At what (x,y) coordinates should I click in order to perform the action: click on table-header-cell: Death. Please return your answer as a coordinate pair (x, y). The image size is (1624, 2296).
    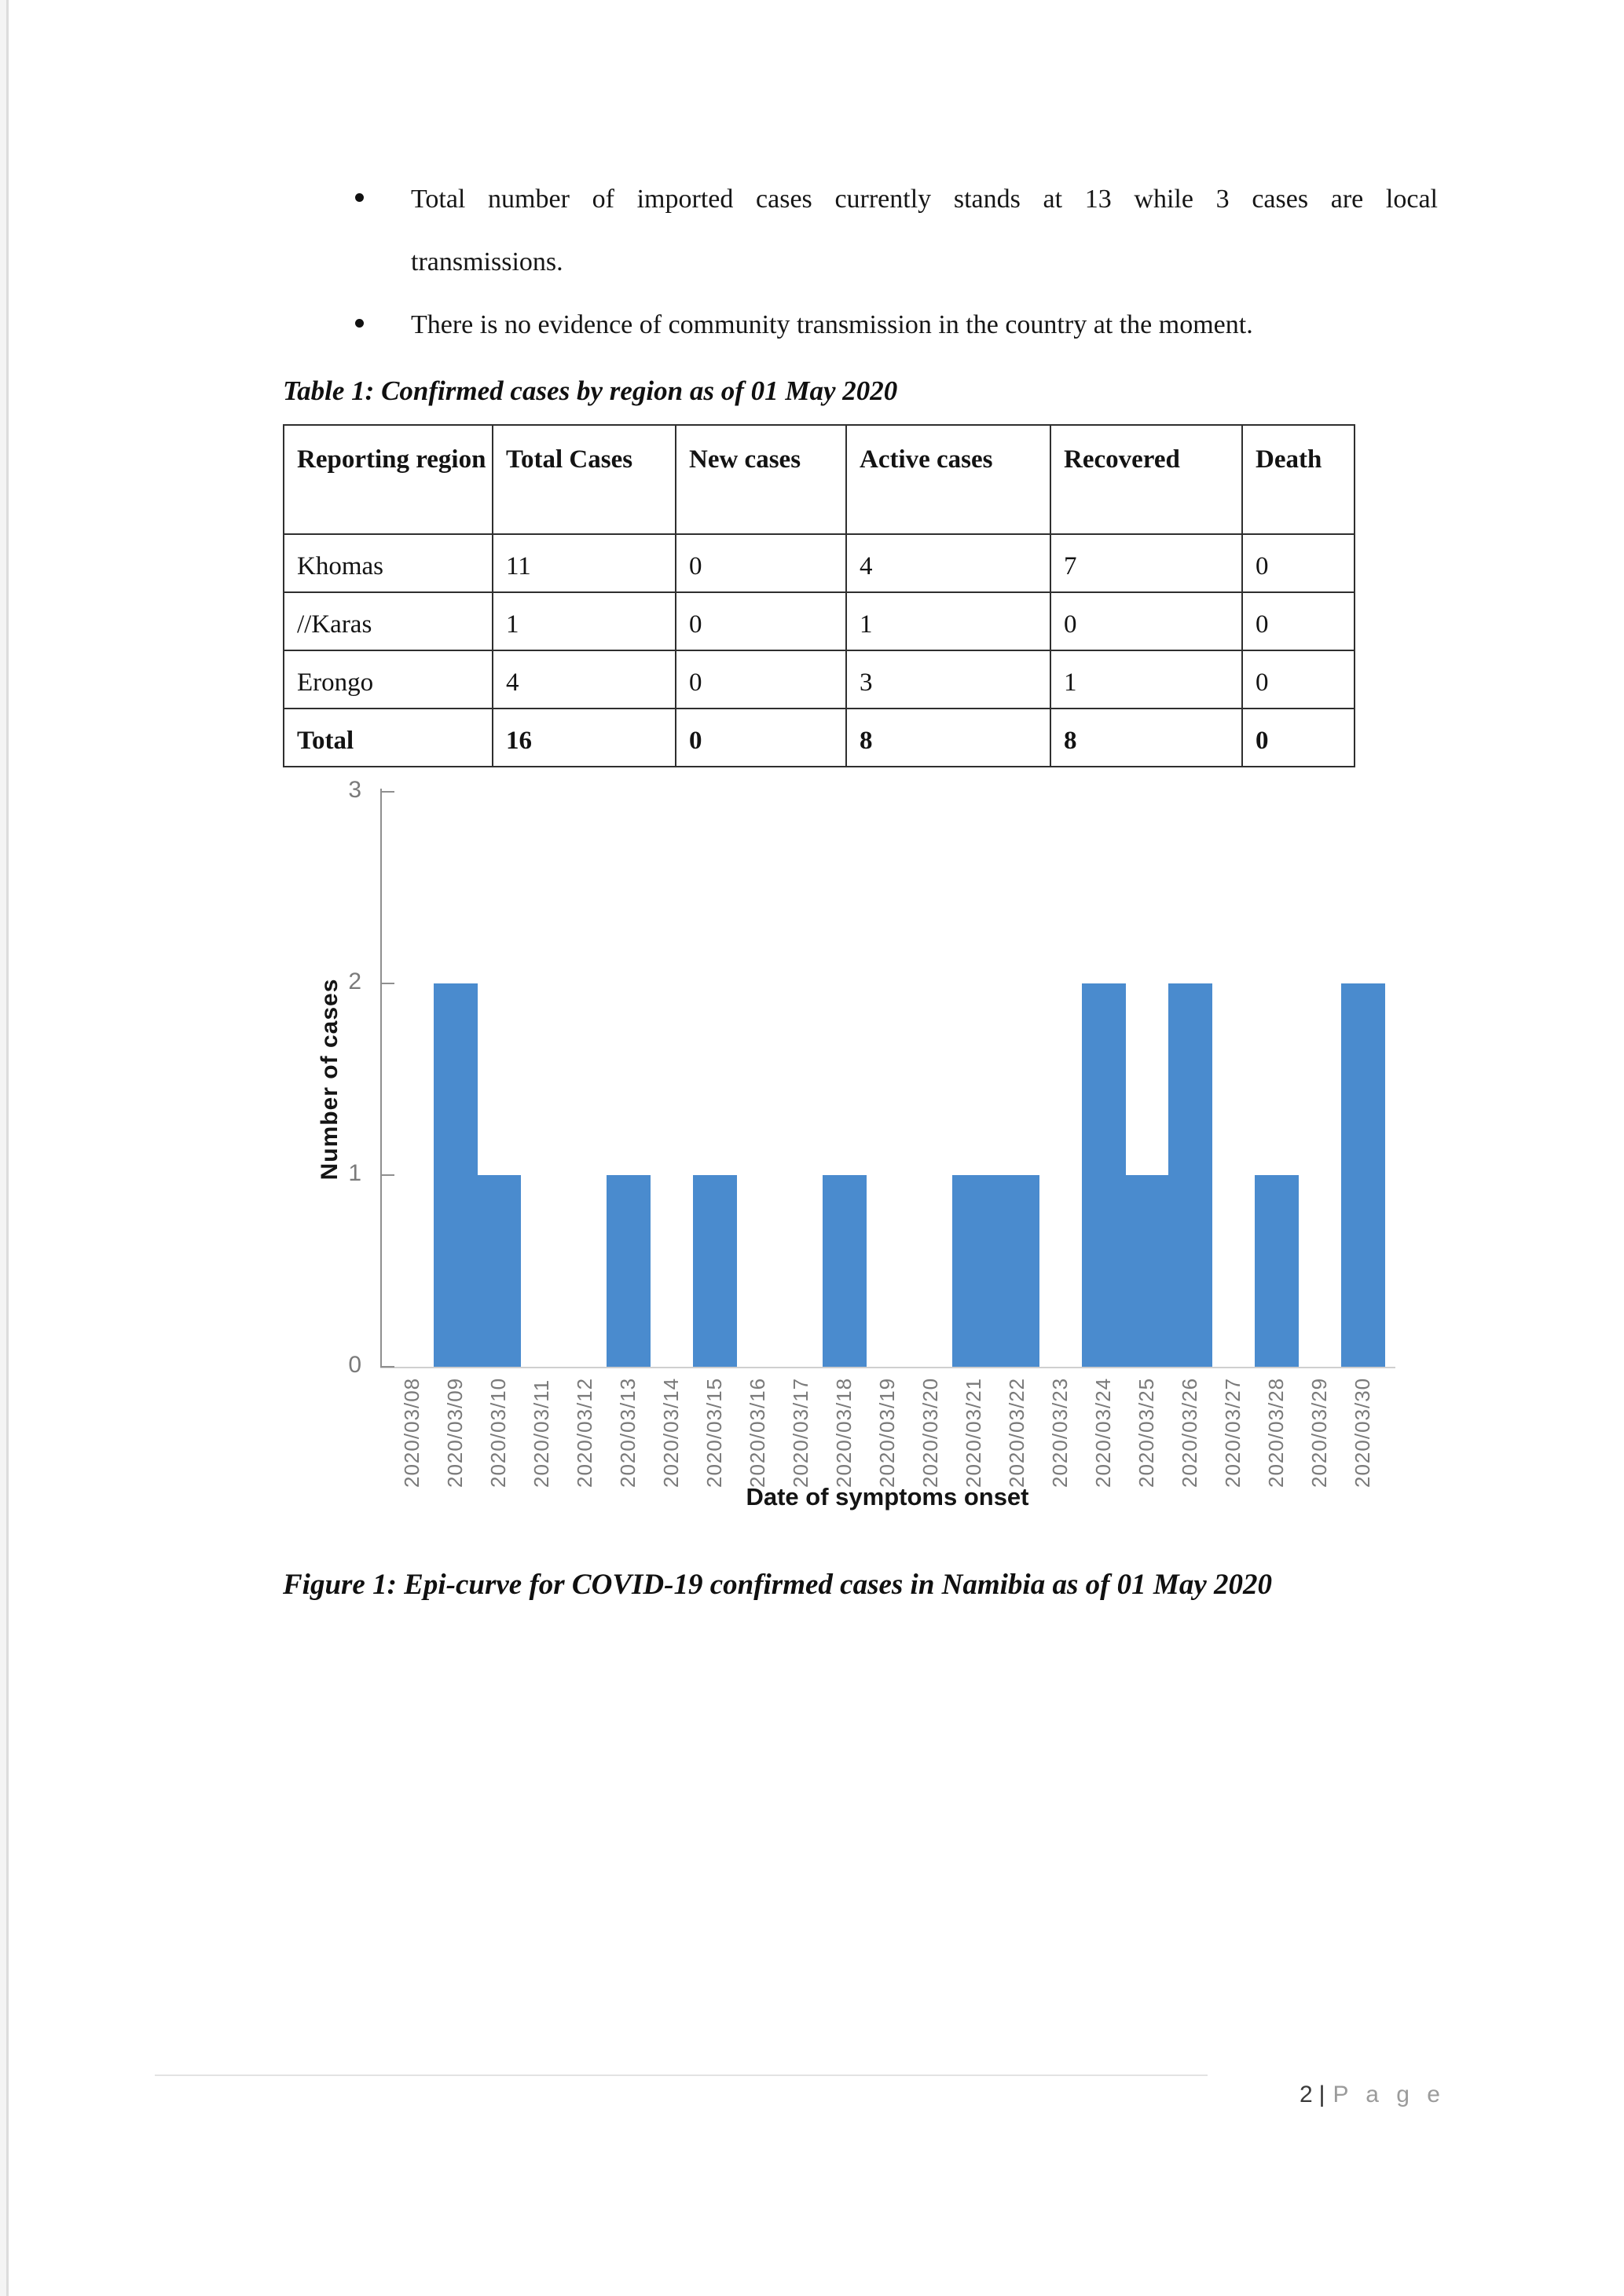
    Looking at the image, I should click on (1298, 479).